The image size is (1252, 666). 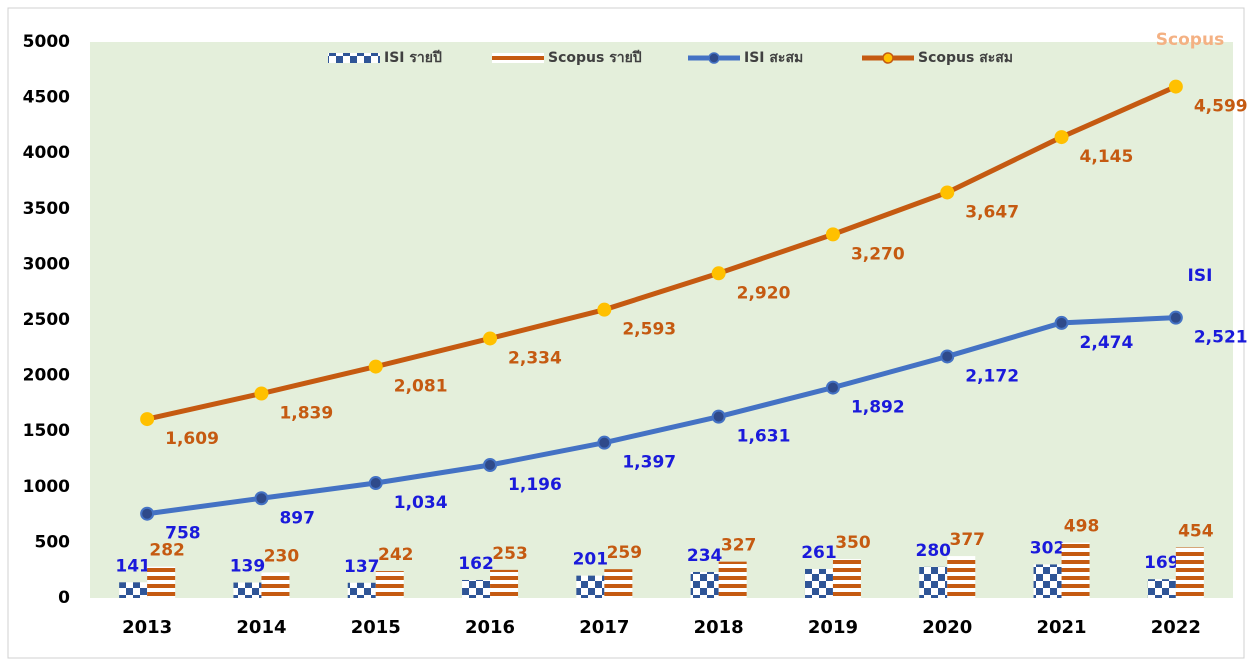 I want to click on y-tick-label: 2500, so click(x=46, y=320).